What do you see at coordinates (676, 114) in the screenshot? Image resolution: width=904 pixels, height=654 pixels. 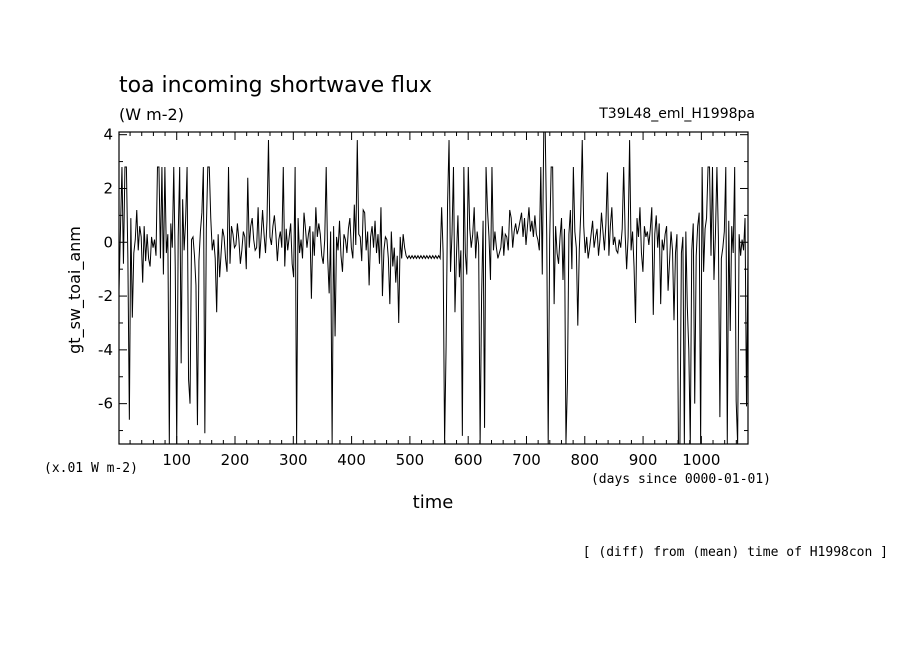 I see `experiment-label: T39L48_eml_H1998pa` at bounding box center [676, 114].